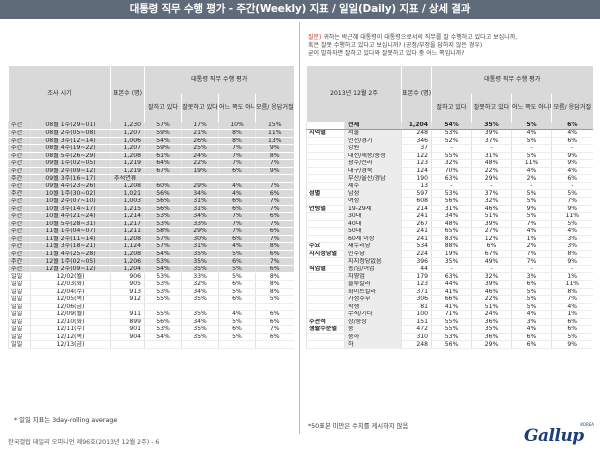 The height and width of the screenshot is (450, 600). What do you see at coordinates (70, 156) in the screenshot?
I see `row-period: 08월 5주(26~29)` at bounding box center [70, 156].